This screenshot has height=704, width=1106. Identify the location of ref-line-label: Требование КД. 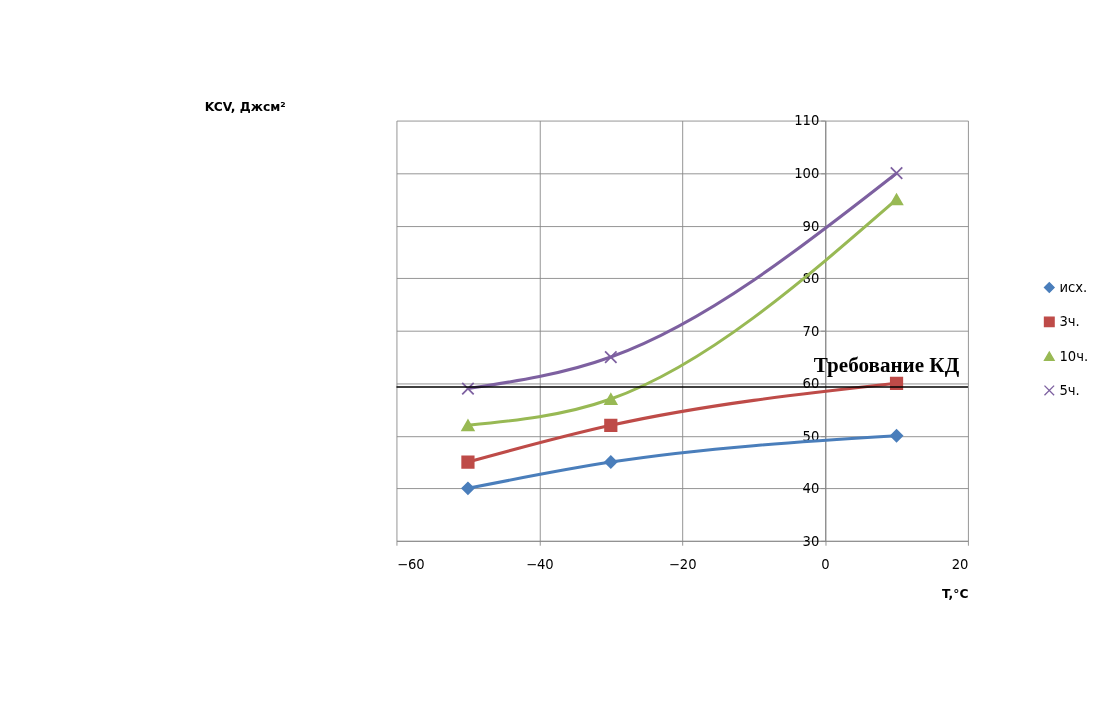
(886, 365).